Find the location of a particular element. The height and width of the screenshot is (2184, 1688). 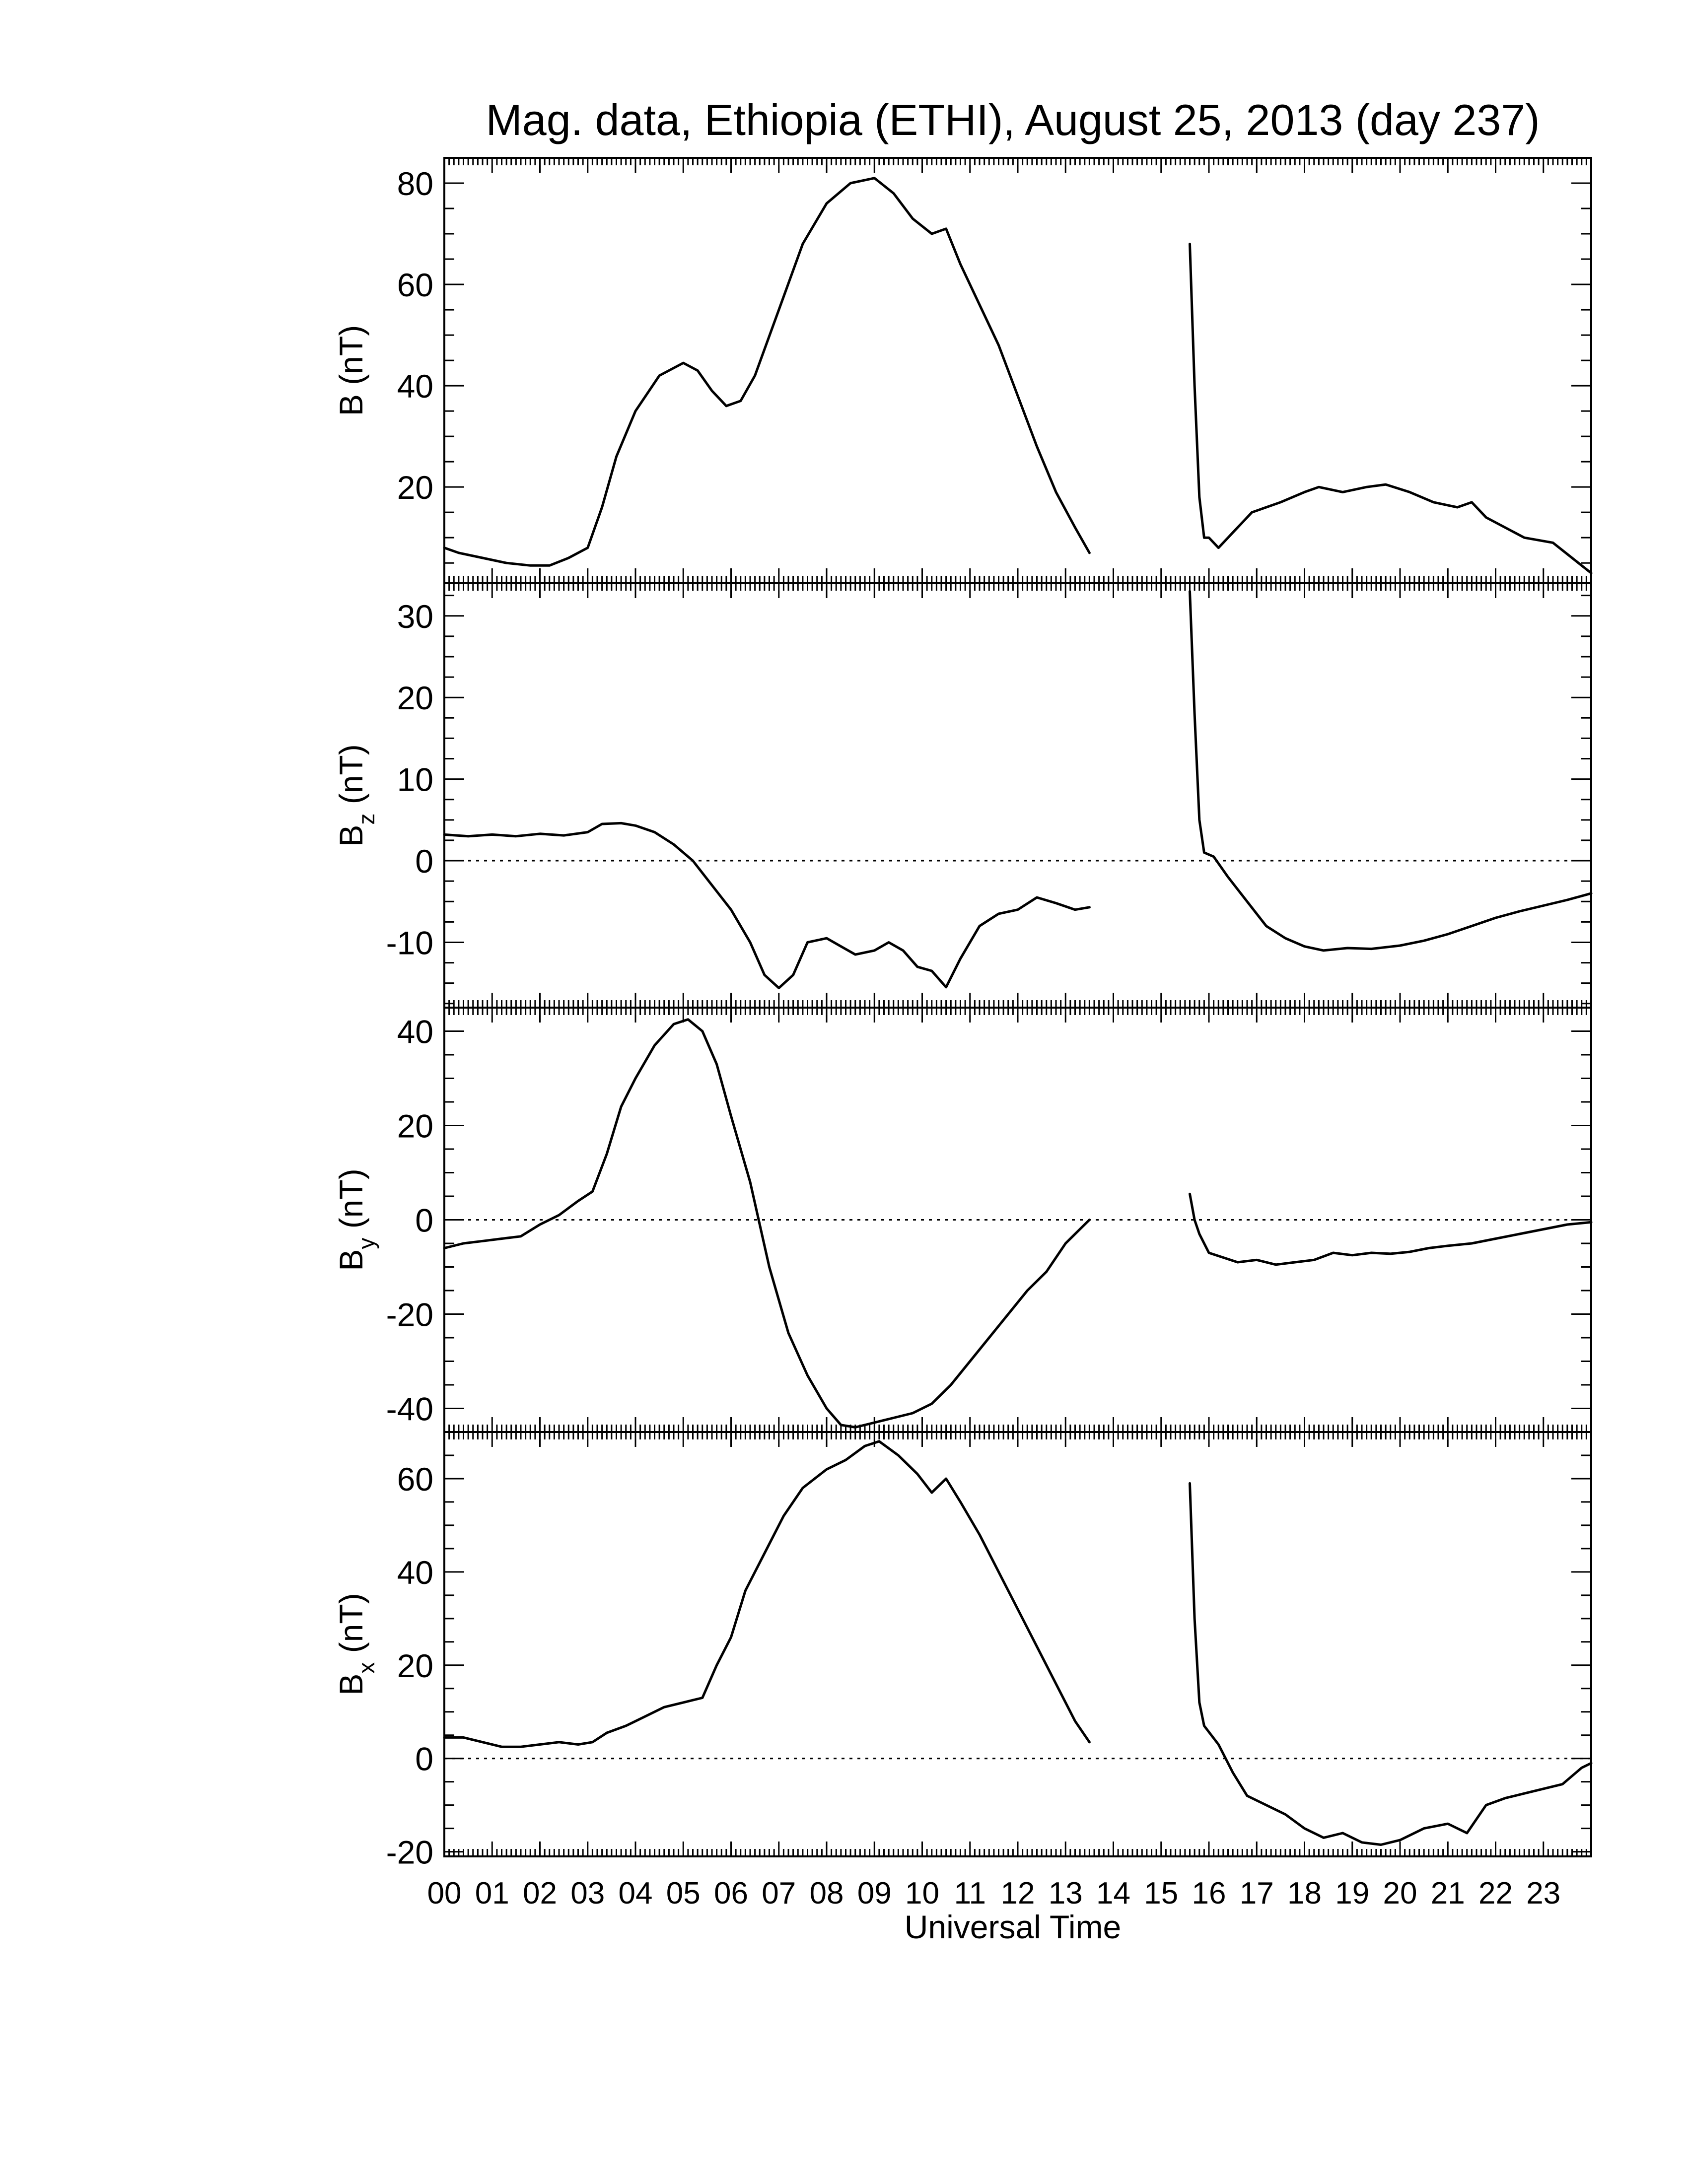

x-tick-label: 18 is located at coordinates (1304, 1893).